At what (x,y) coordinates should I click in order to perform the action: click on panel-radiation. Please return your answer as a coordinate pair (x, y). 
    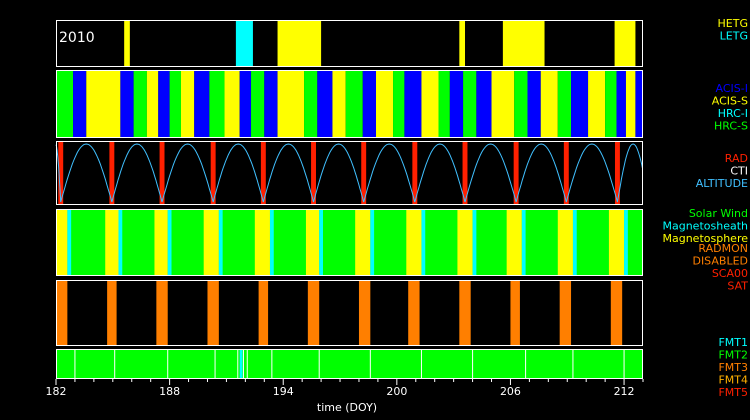
    Looking at the image, I should click on (349, 173).